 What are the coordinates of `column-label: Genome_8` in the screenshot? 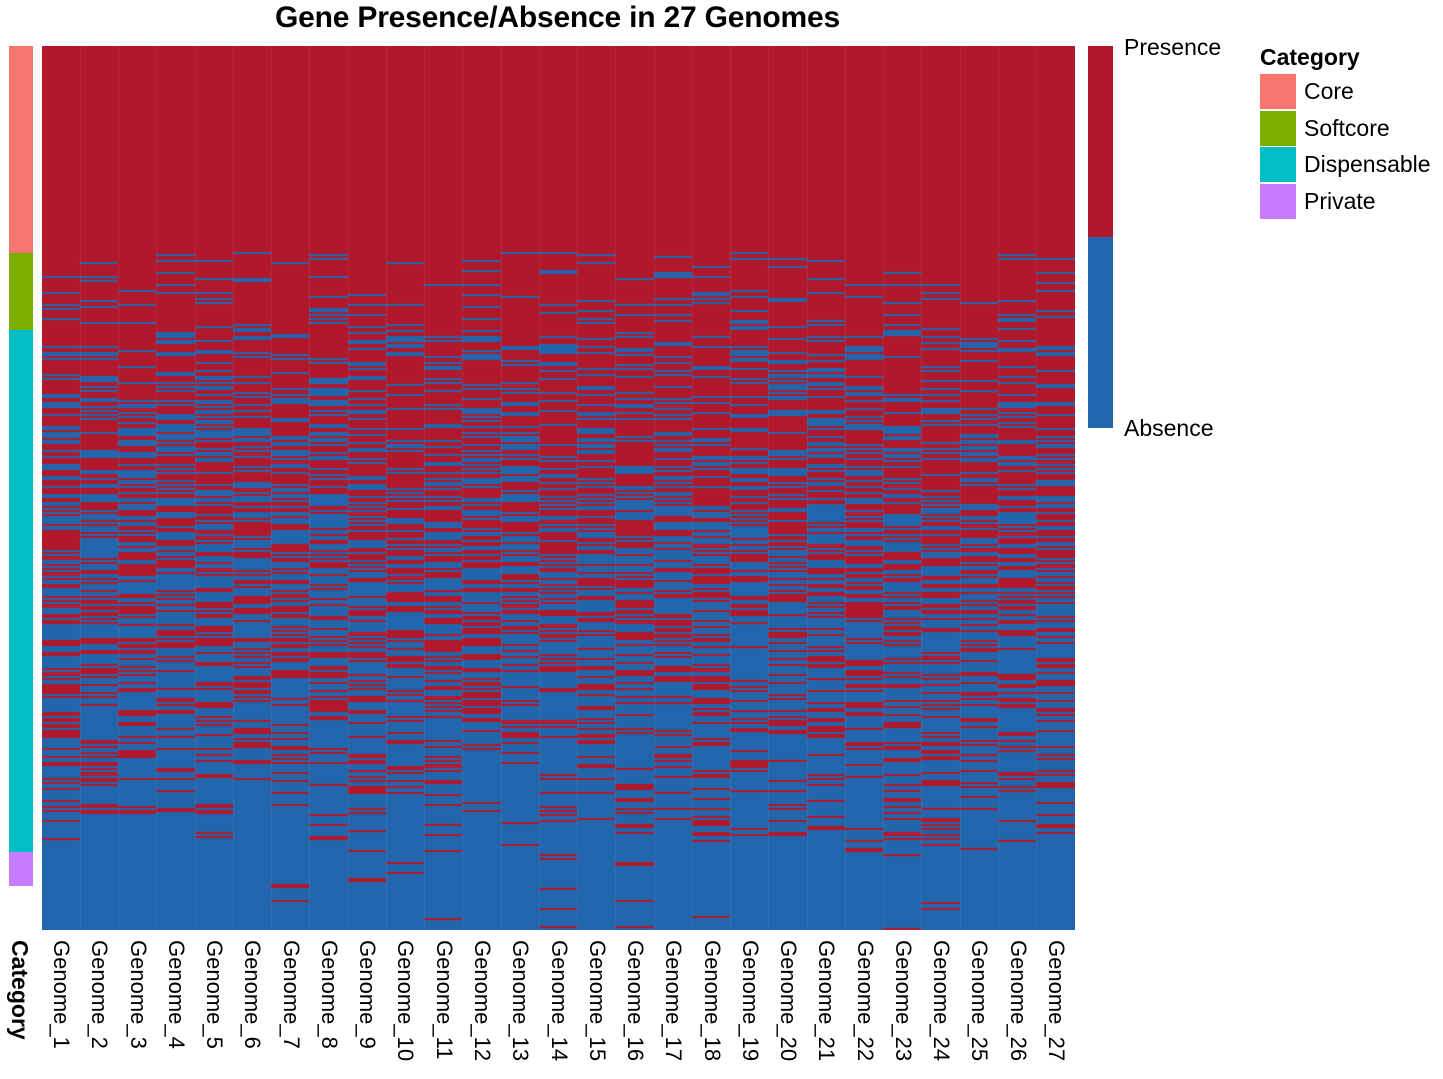 It's located at (329, 994).